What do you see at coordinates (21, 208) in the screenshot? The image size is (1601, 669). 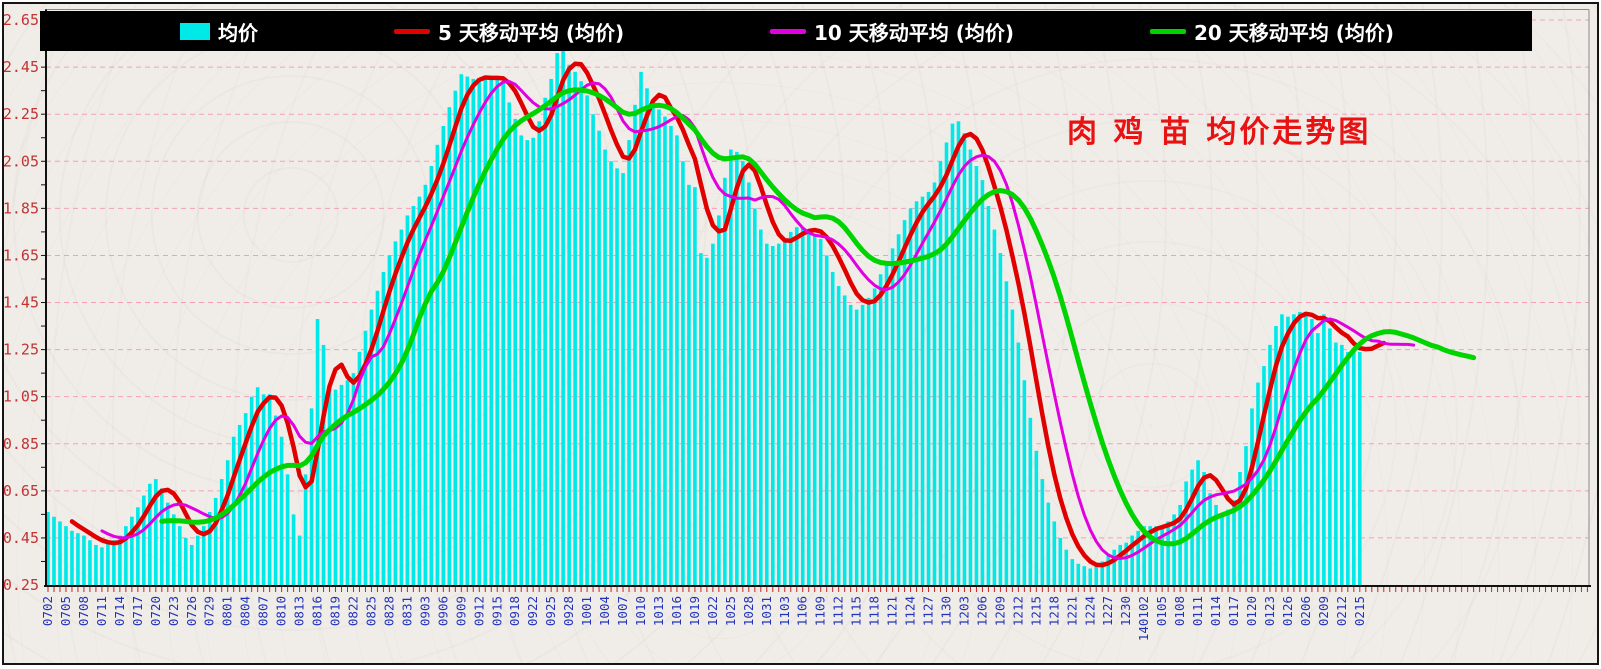 I see `y-axis-label: 1.85` at bounding box center [21, 208].